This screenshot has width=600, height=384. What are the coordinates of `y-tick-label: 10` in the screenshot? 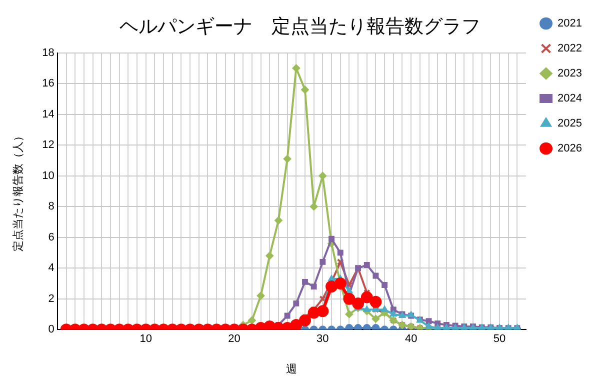 It's located at (48, 176).